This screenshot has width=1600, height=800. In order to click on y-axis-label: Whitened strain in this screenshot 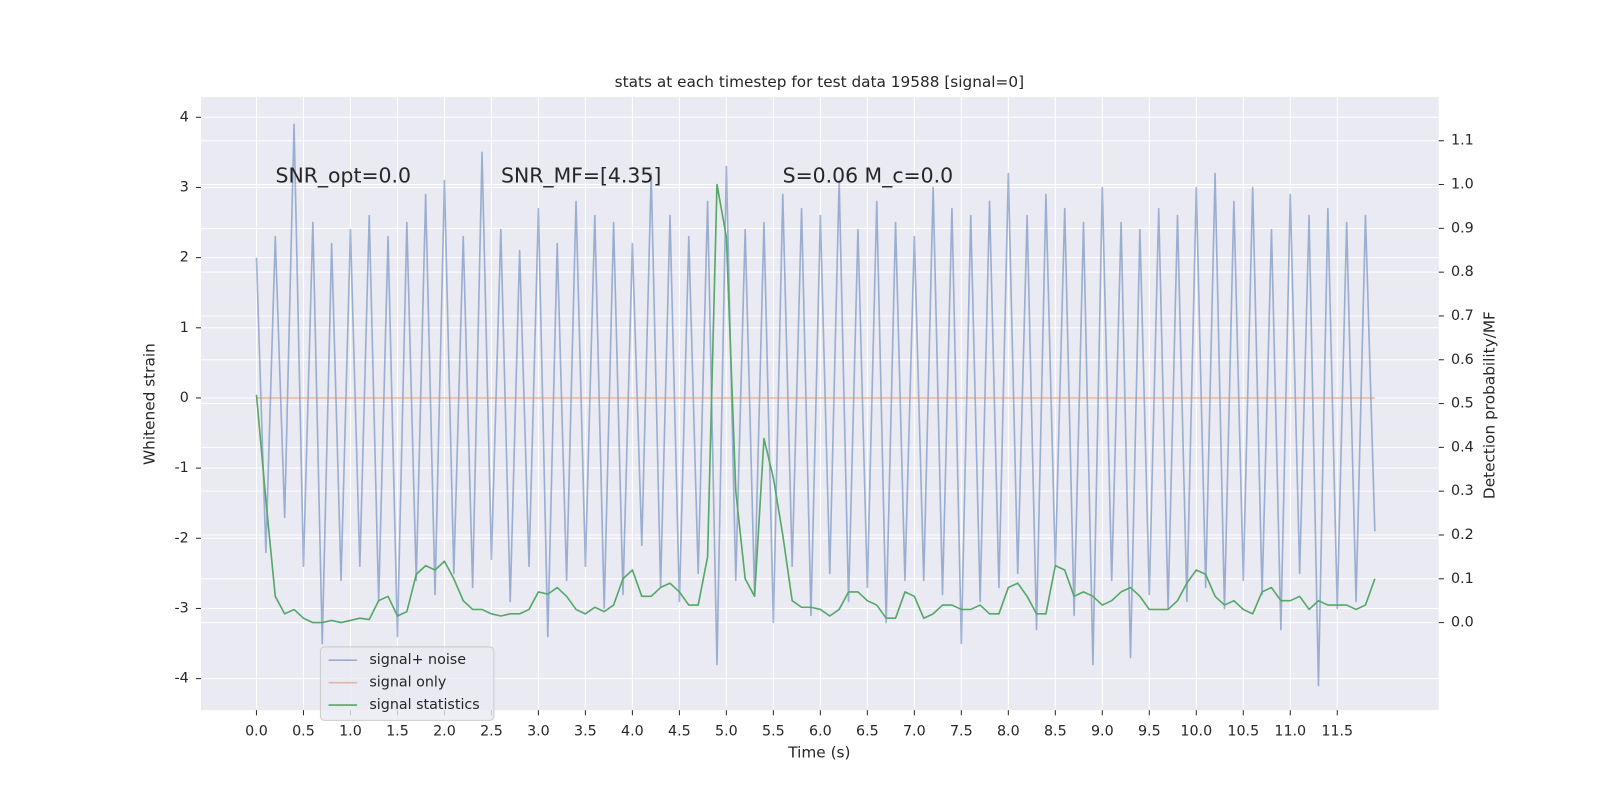, I will do `click(149, 404)`.